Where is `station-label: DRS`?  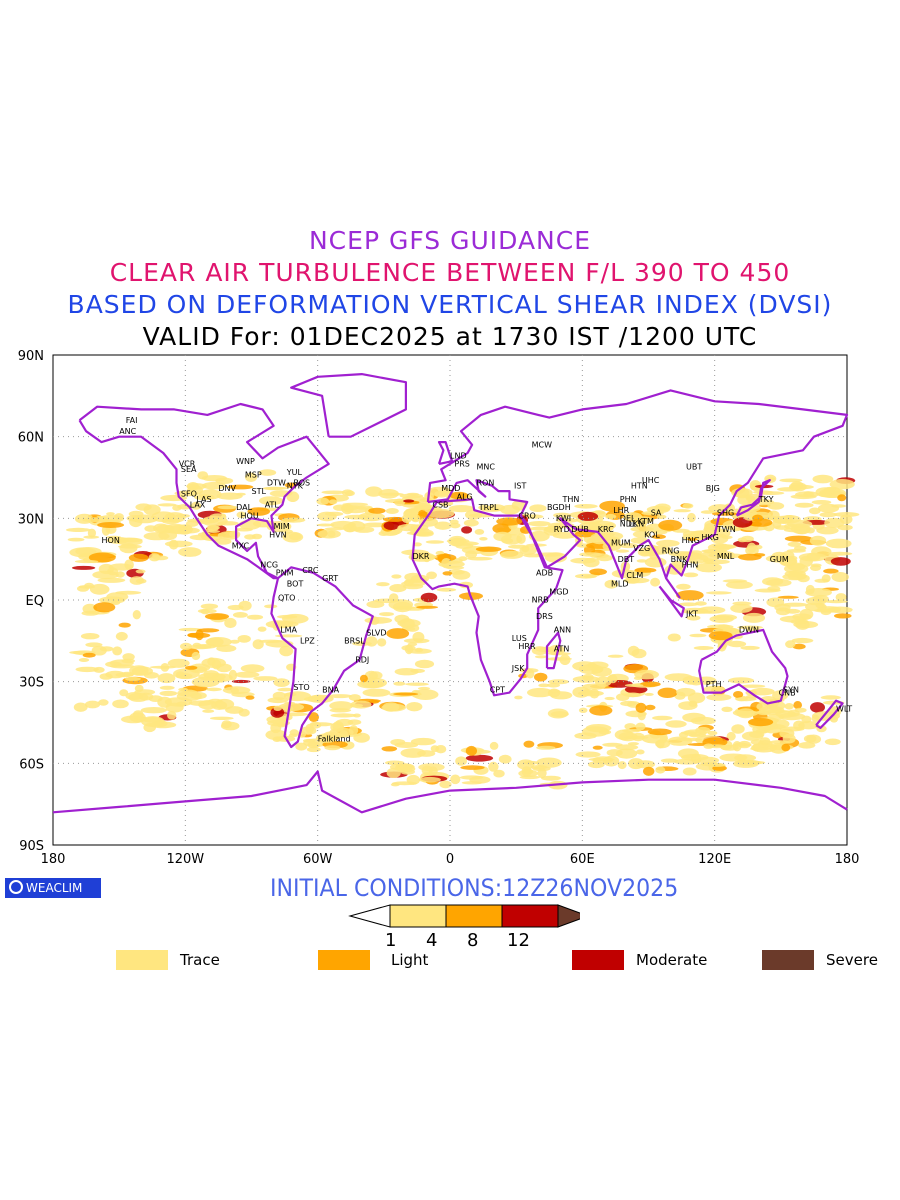 station-label: DRS is located at coordinates (544, 616).